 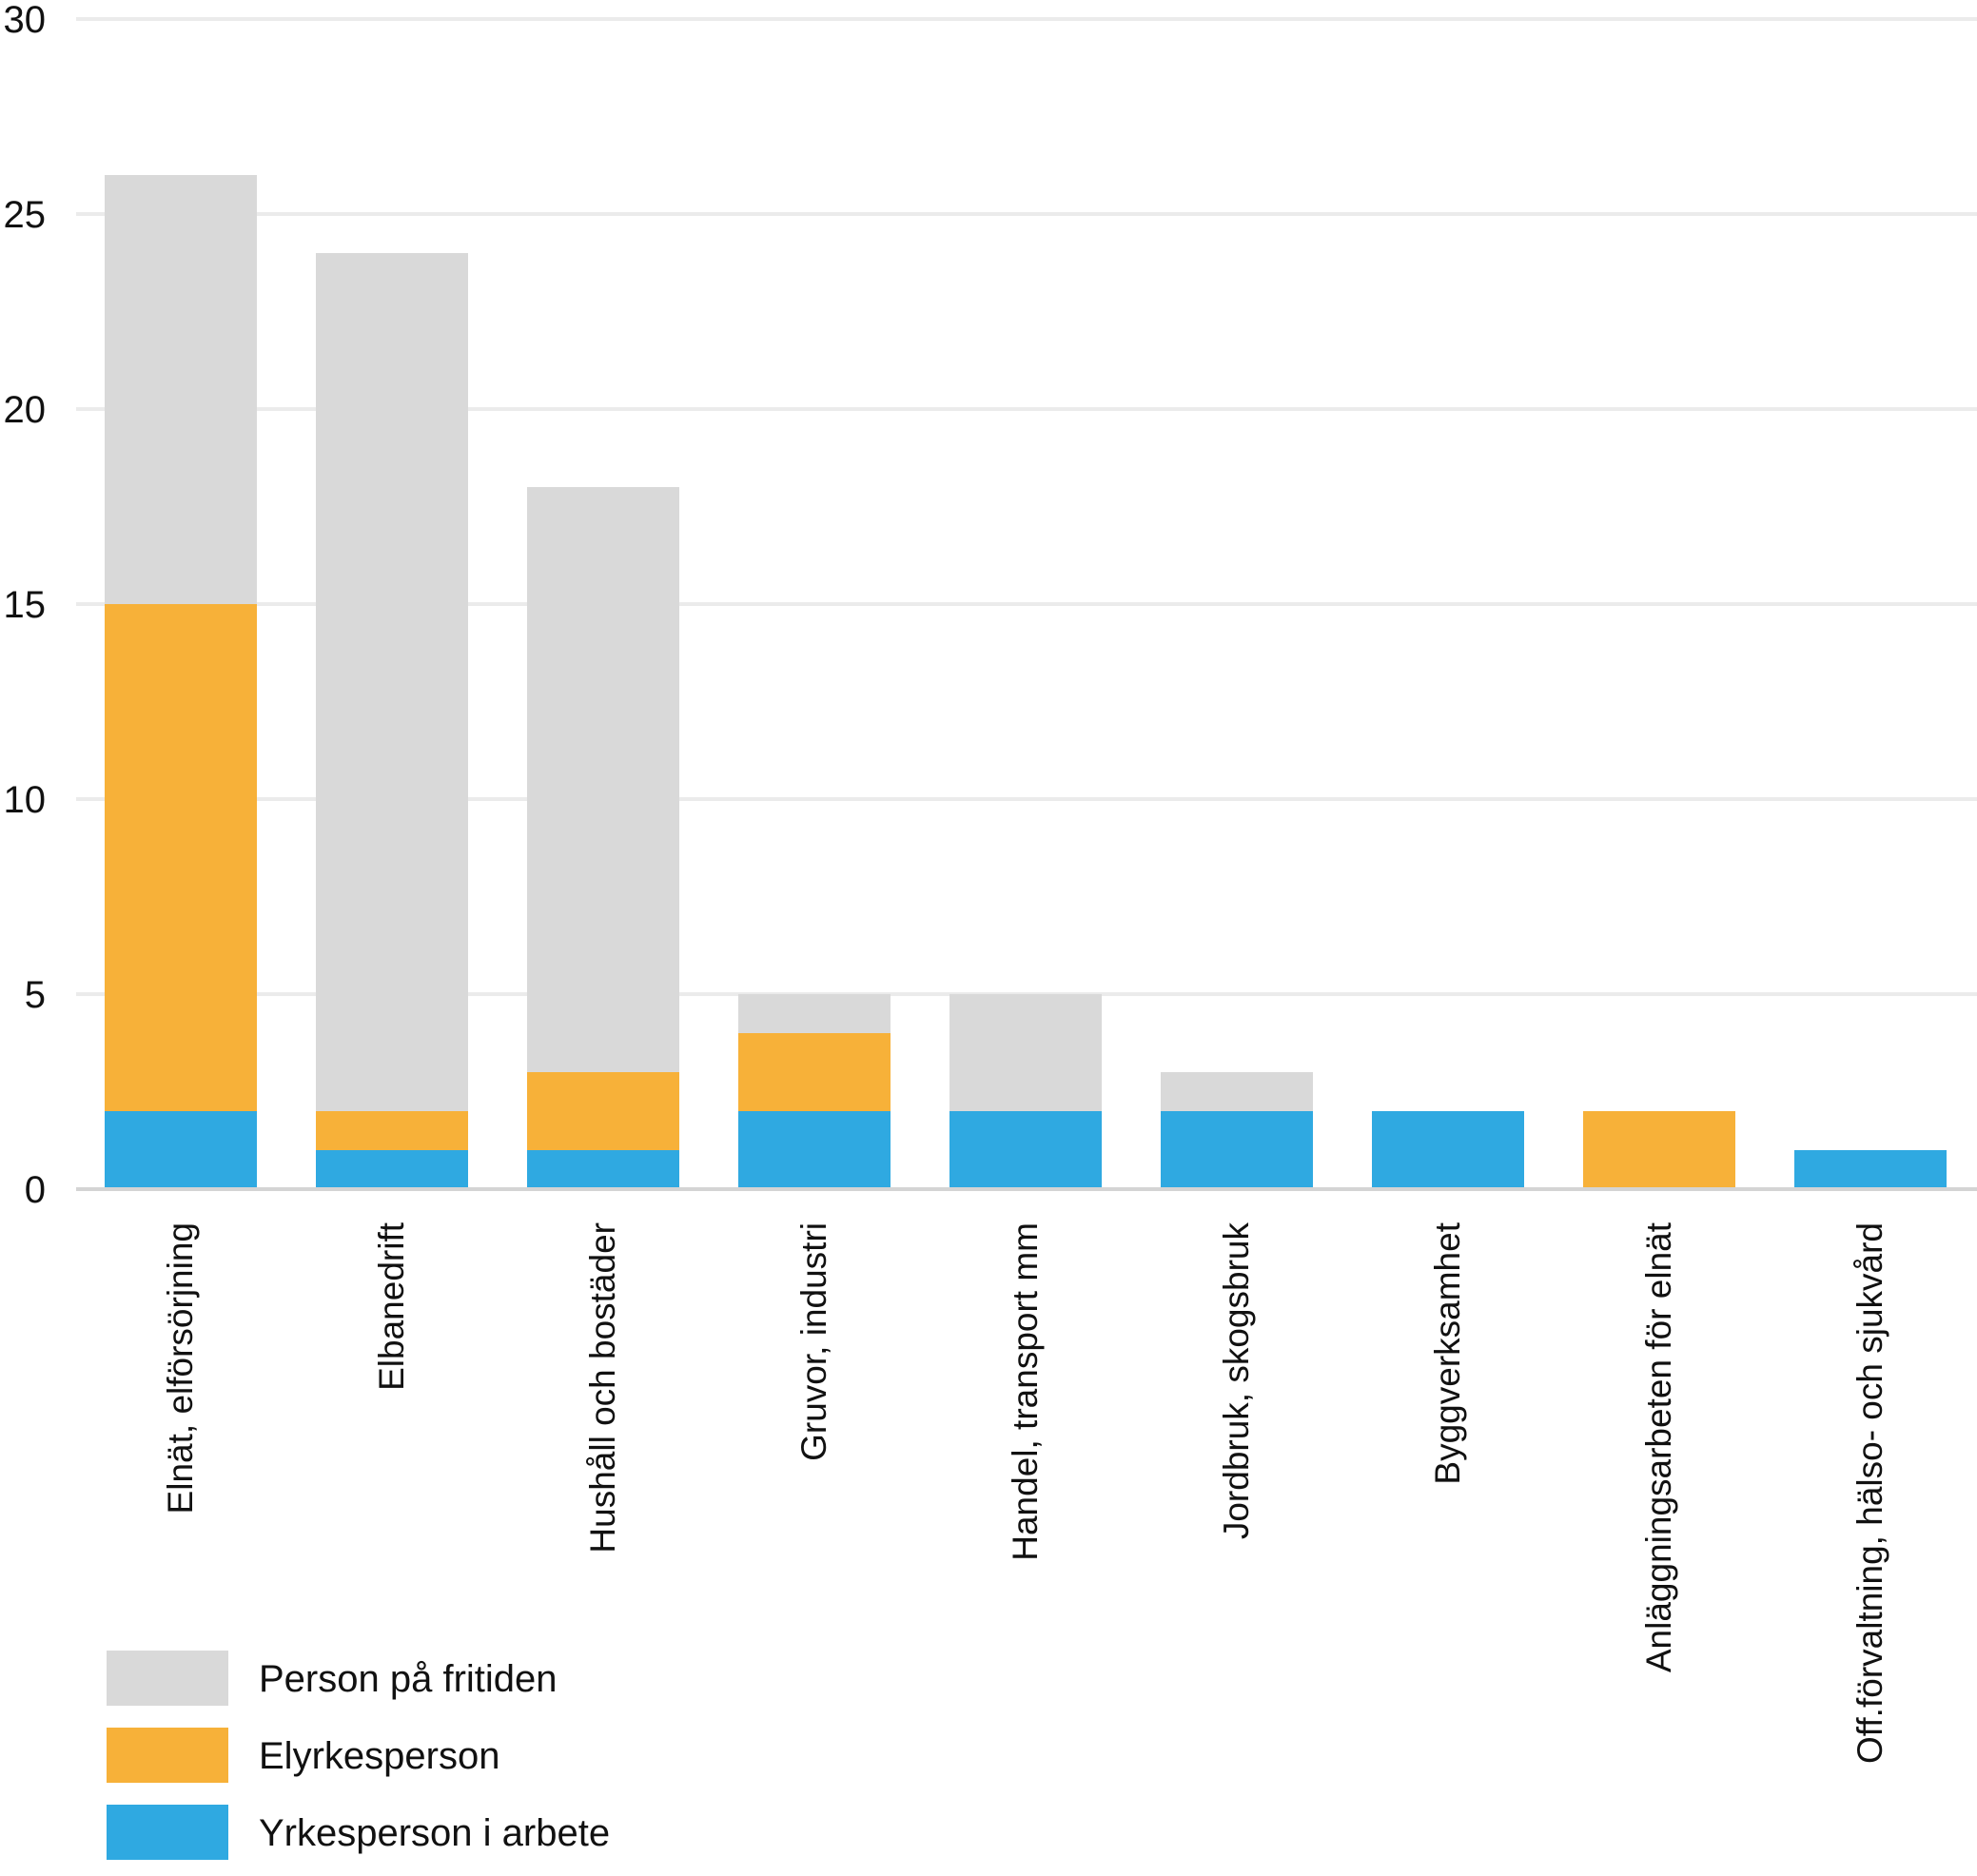 I want to click on x-category-label: Gruvor, industri, so click(x=813, y=1341).